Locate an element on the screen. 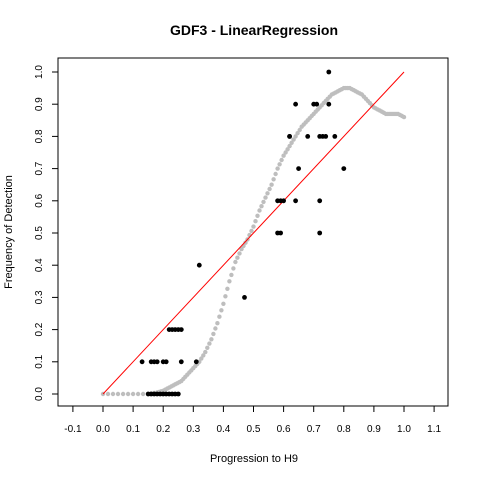 The width and height of the screenshot is (480, 480). x-tick-label: 0.0 is located at coordinates (103, 429).